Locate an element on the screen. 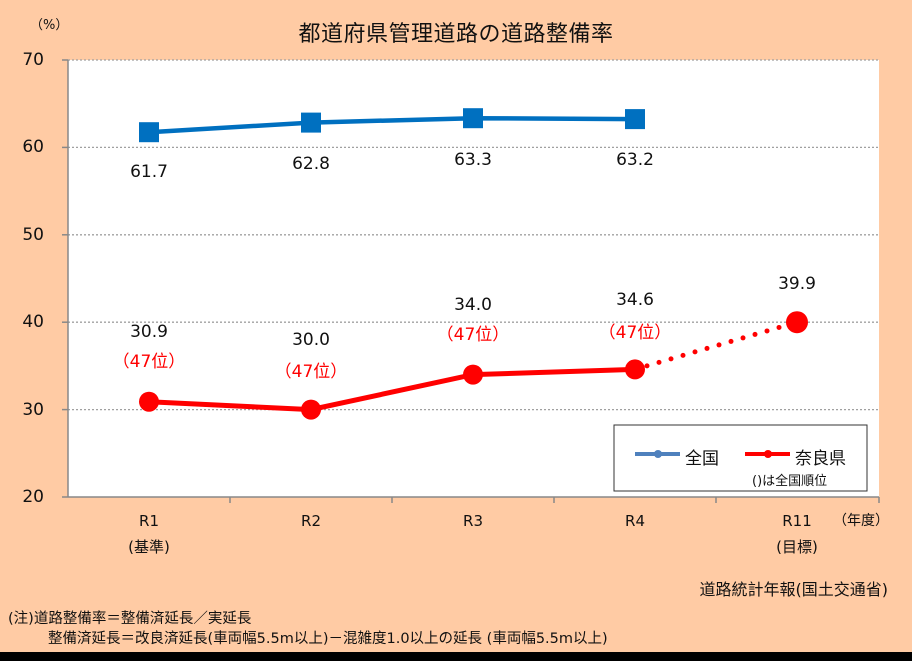 This screenshot has width=912, height=661. x-label-r2: R2 is located at coordinates (311, 521).